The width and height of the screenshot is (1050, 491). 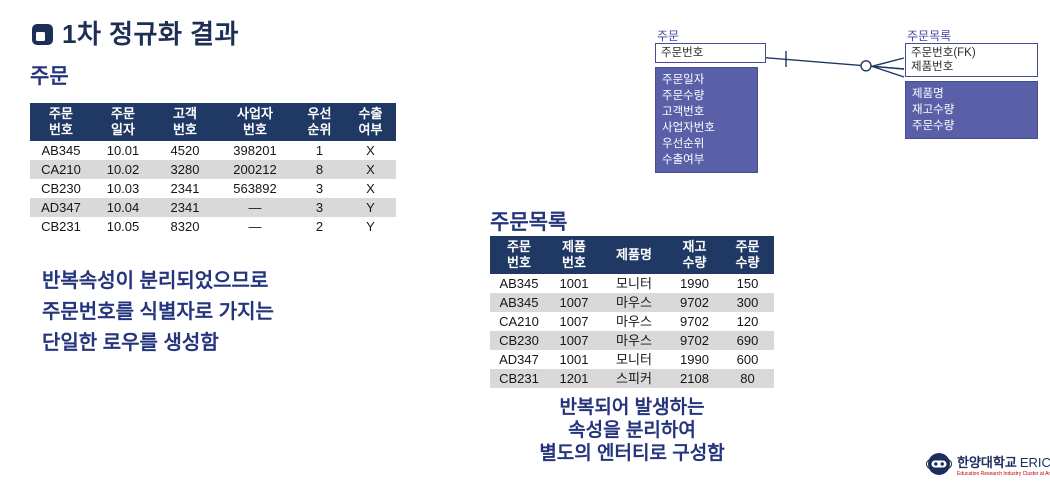 I want to click on table-cell: 4520, so click(x=185, y=150).